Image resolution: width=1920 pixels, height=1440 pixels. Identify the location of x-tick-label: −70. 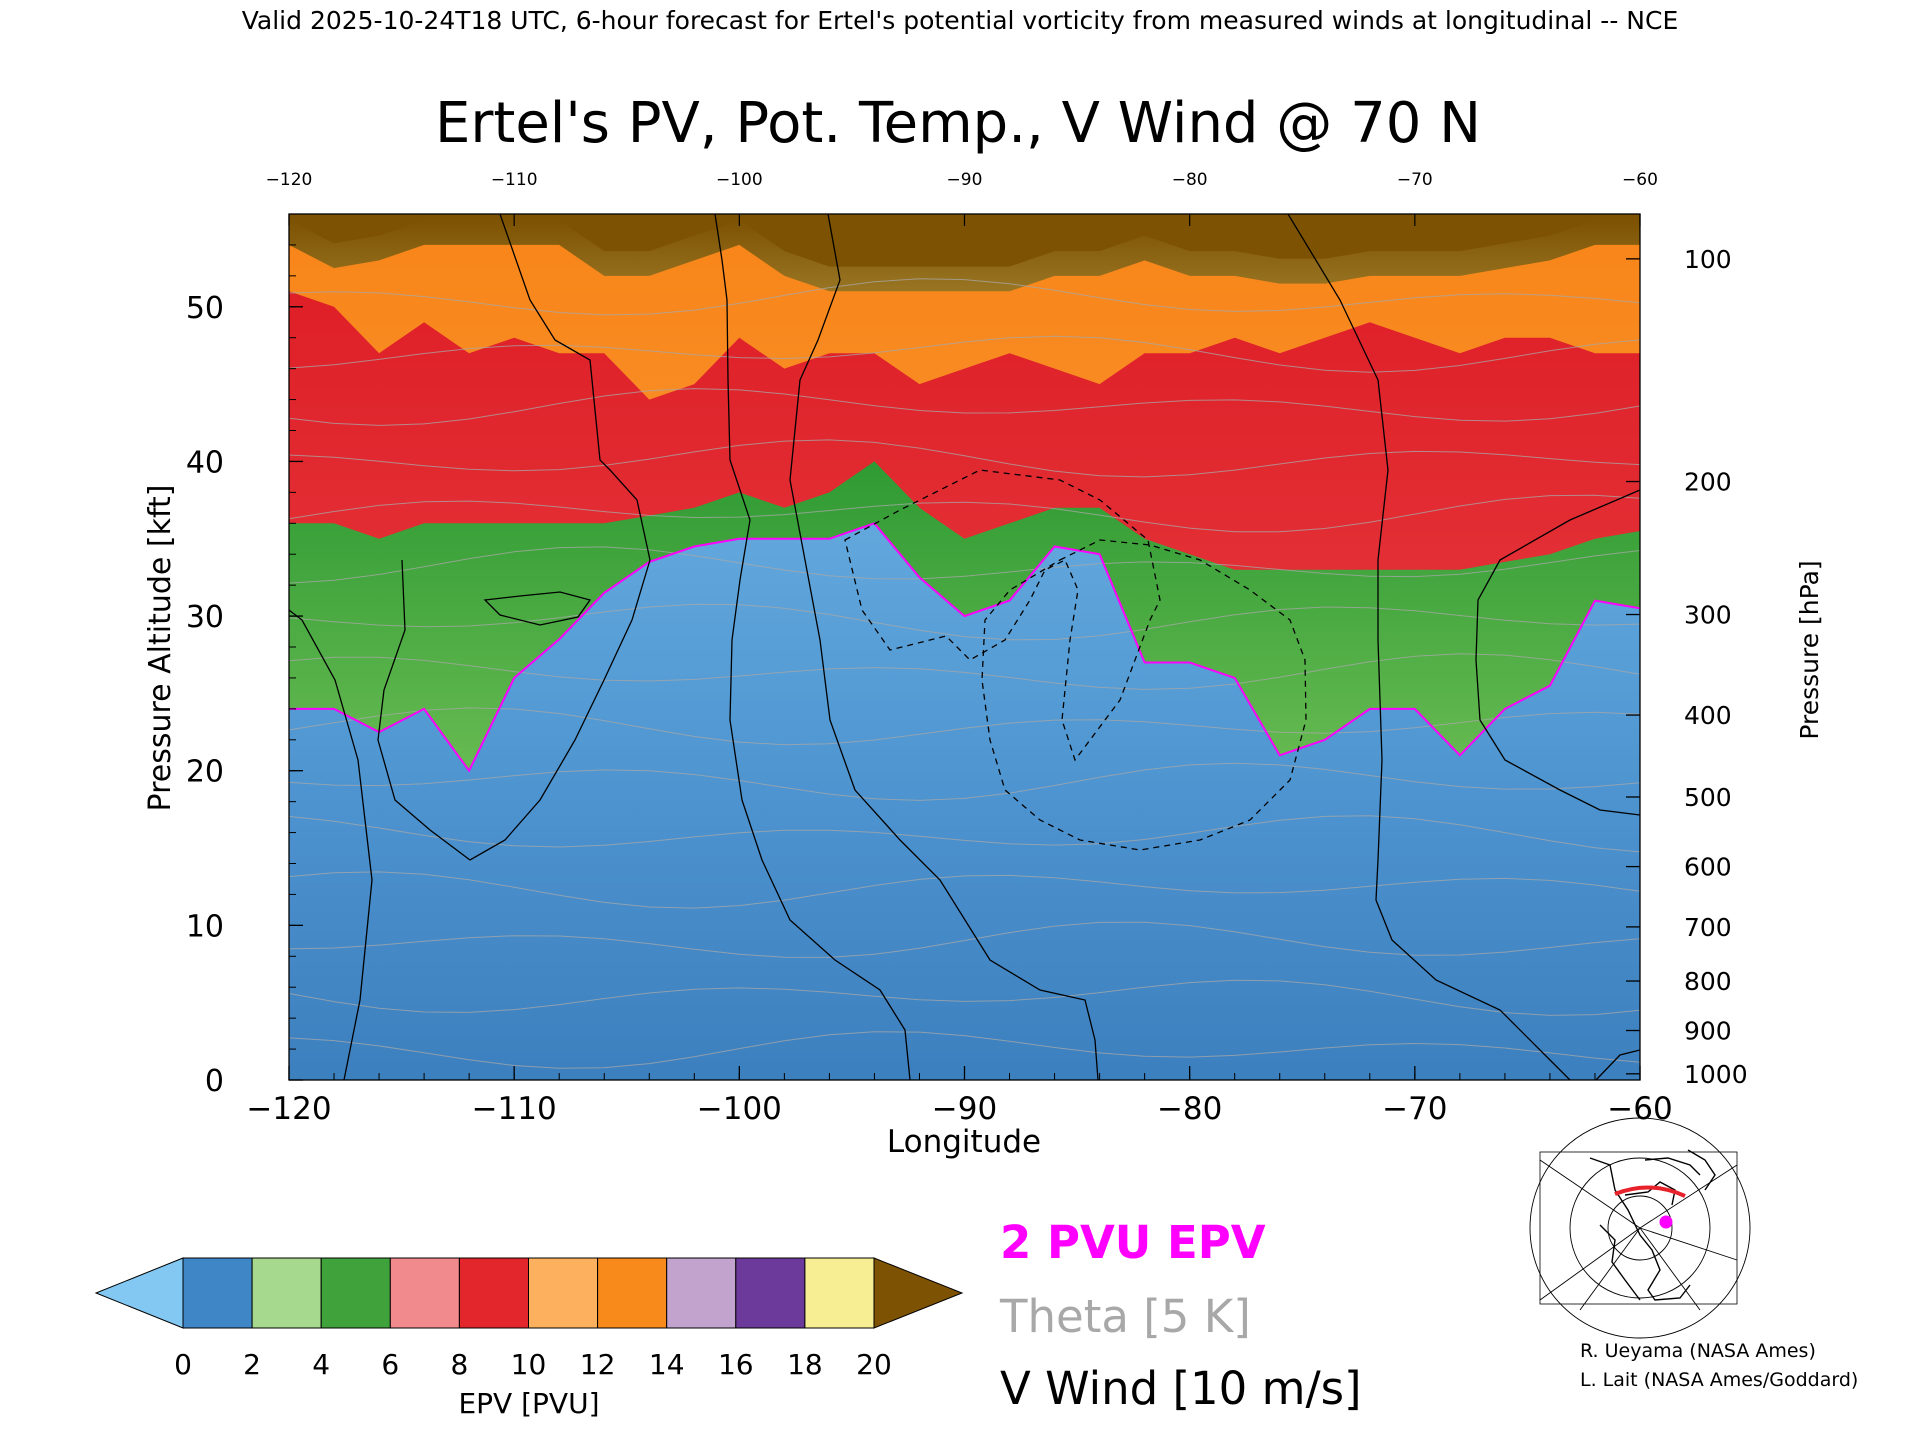
(1414, 1109).